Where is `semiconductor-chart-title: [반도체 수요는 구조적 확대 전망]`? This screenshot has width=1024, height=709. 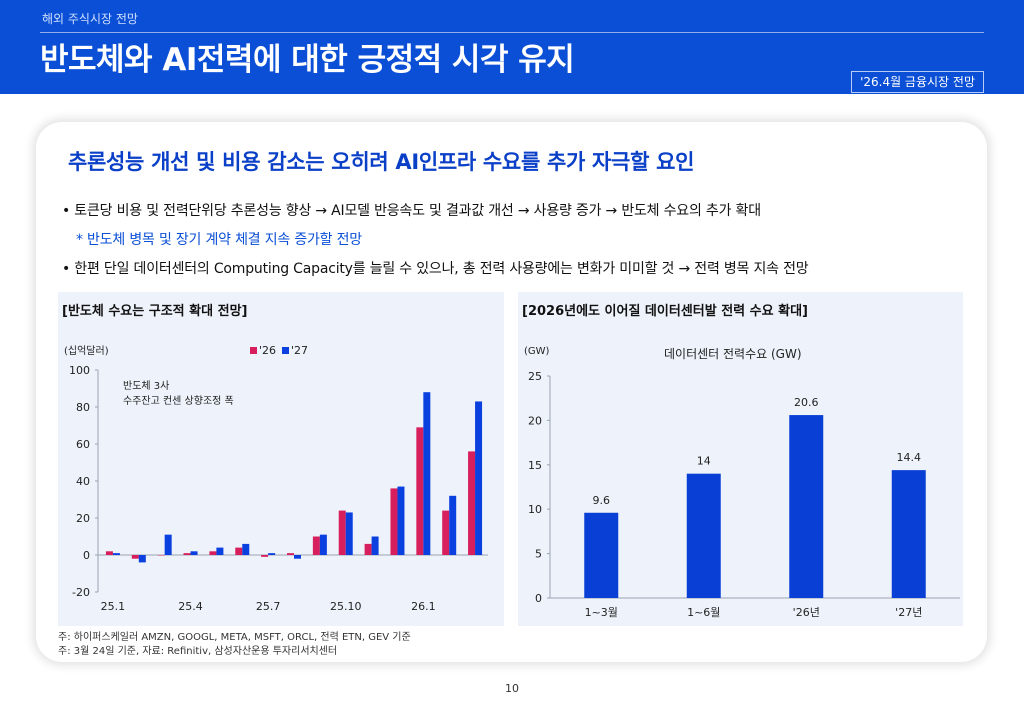 semiconductor-chart-title: [반도체 수요는 구조적 확대 전망] is located at coordinates (155, 311).